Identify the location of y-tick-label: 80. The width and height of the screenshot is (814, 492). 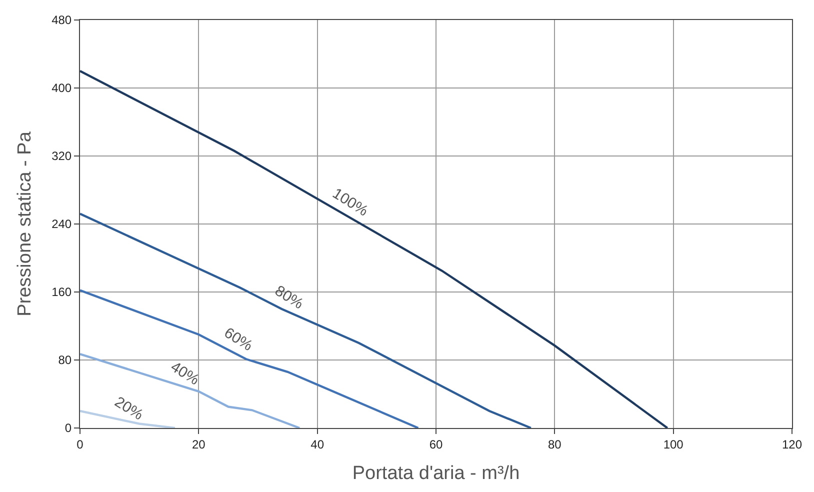
(65, 360).